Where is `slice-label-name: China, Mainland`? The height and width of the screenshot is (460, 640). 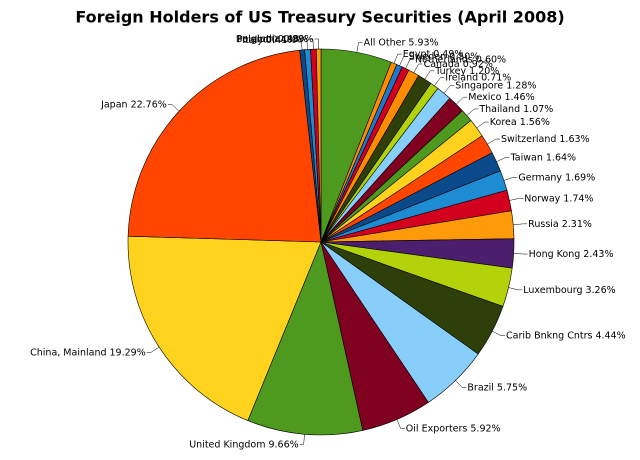
slice-label-name: China, Mainland is located at coordinates (68, 352).